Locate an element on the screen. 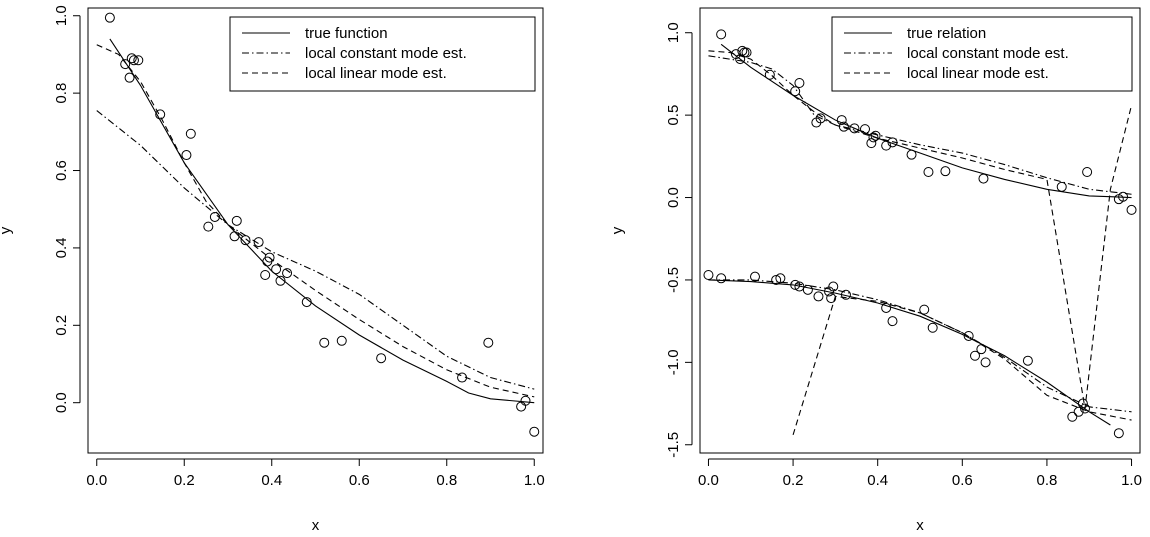 The width and height of the screenshot is (1150, 537). y-tick-label: -1.5 is located at coordinates (673, 445).